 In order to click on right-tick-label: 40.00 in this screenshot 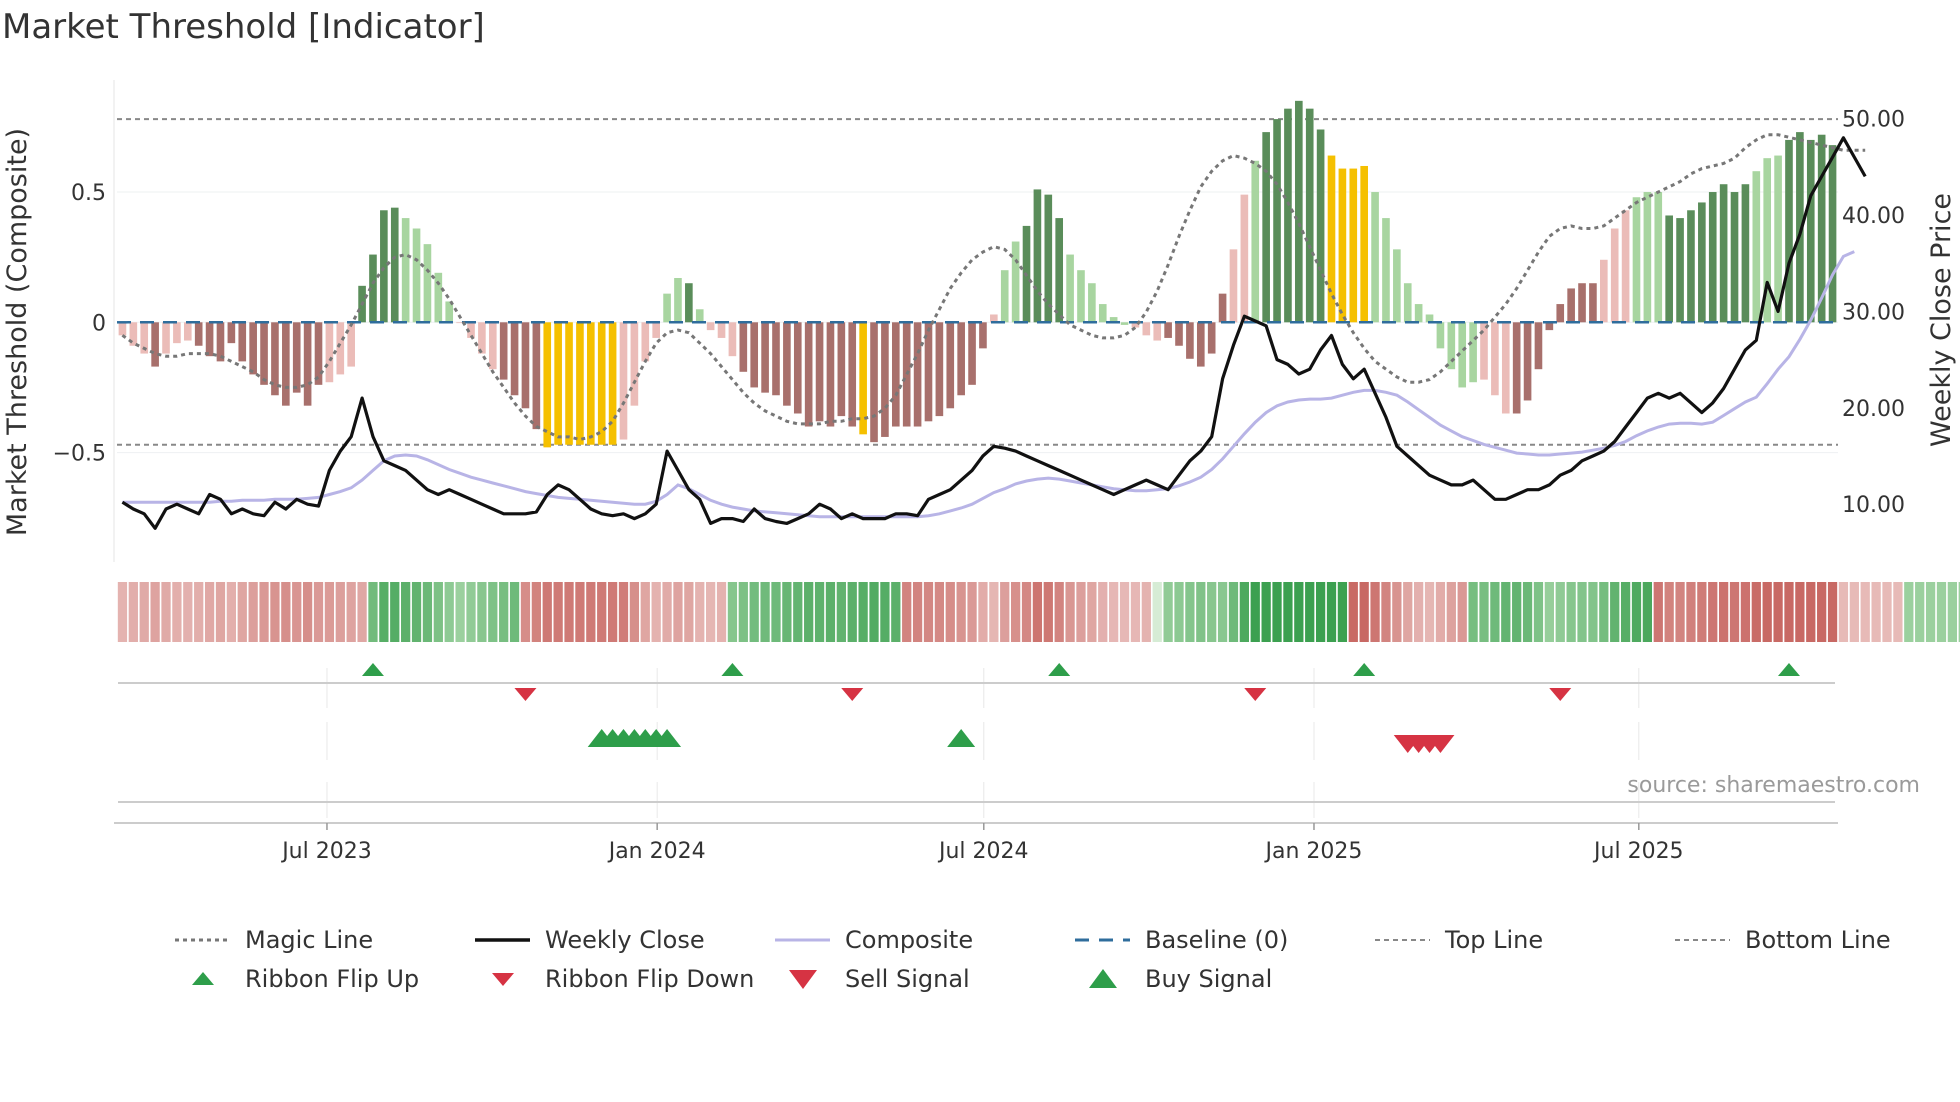, I will do `click(1873, 216)`.